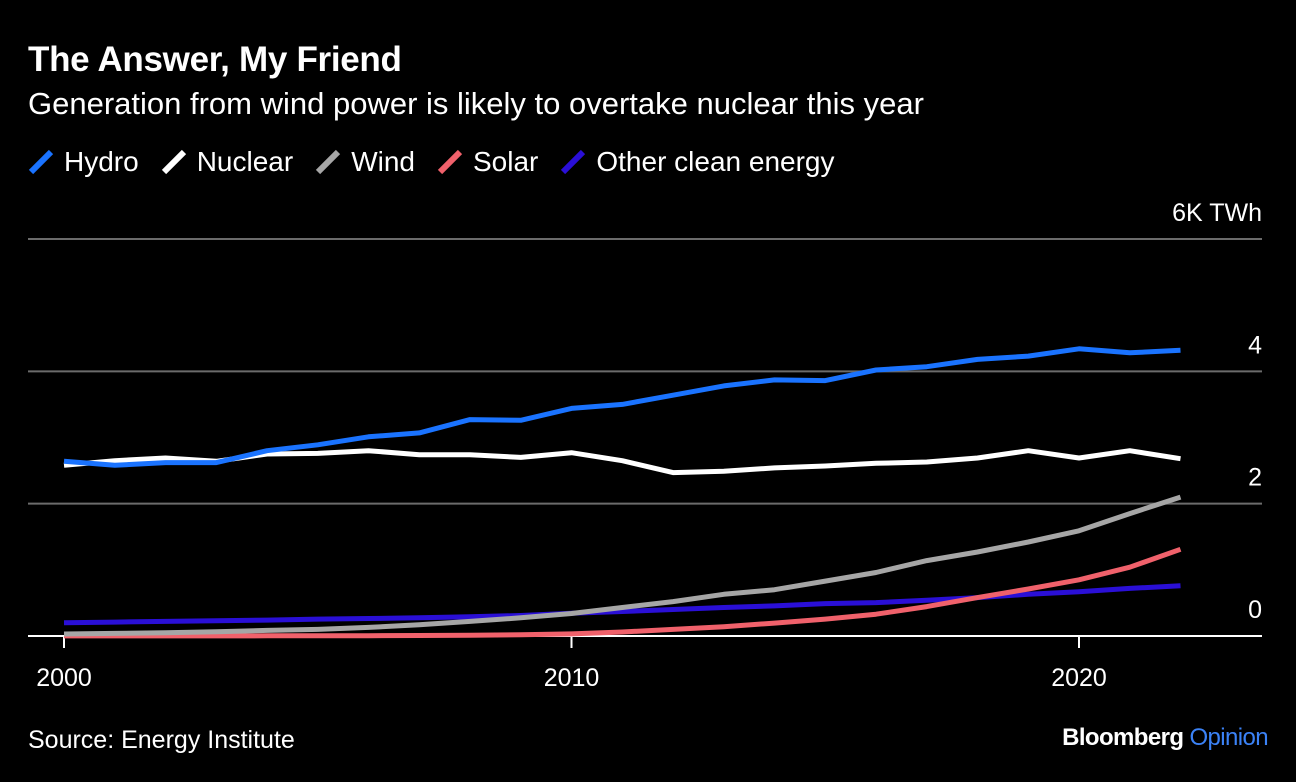 The height and width of the screenshot is (782, 1296). What do you see at coordinates (450, 162) in the screenshot?
I see `legend-swatch-solar` at bounding box center [450, 162].